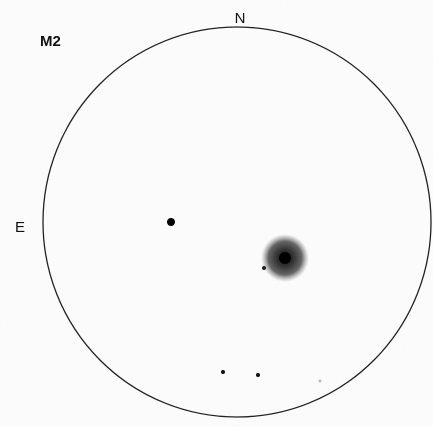  What do you see at coordinates (320, 381) in the screenshot?
I see `faint-star` at bounding box center [320, 381].